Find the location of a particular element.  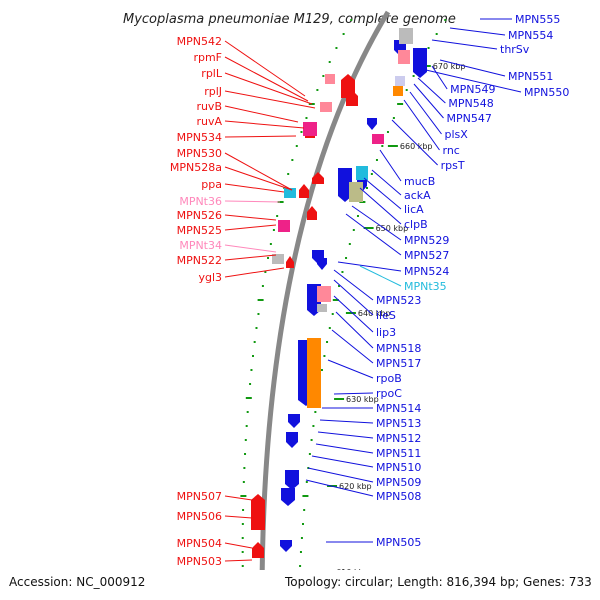

gene-label-right: rnc is located at coordinates (451, 150).